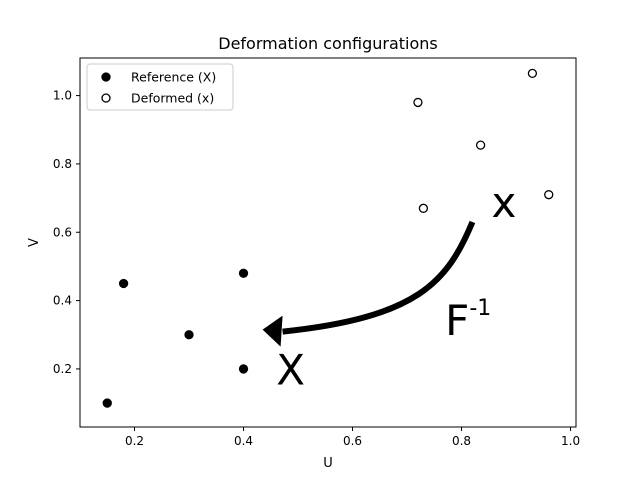 The image size is (640, 480). I want to click on y-axis: 0.2 0.4 0.6 0.8 1.0, so click(66, 232).